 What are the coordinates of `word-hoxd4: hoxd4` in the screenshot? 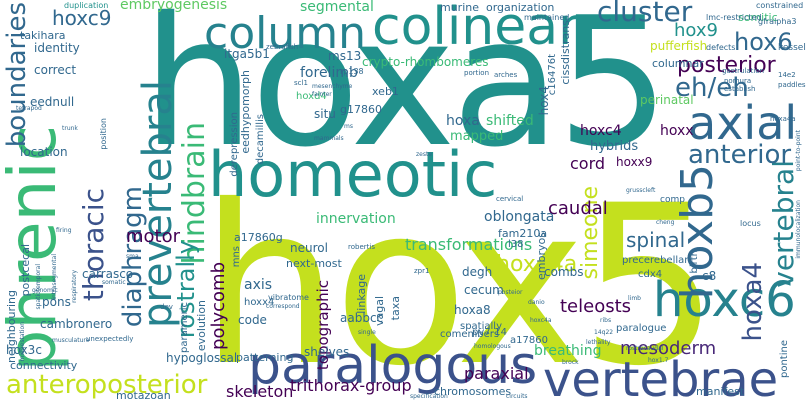 It's located at (311, 96).